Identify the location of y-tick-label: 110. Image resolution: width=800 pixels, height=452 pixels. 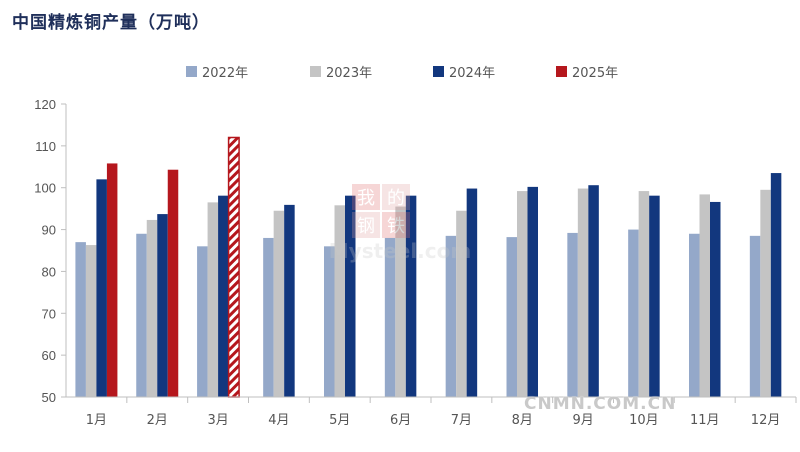
(45, 146).